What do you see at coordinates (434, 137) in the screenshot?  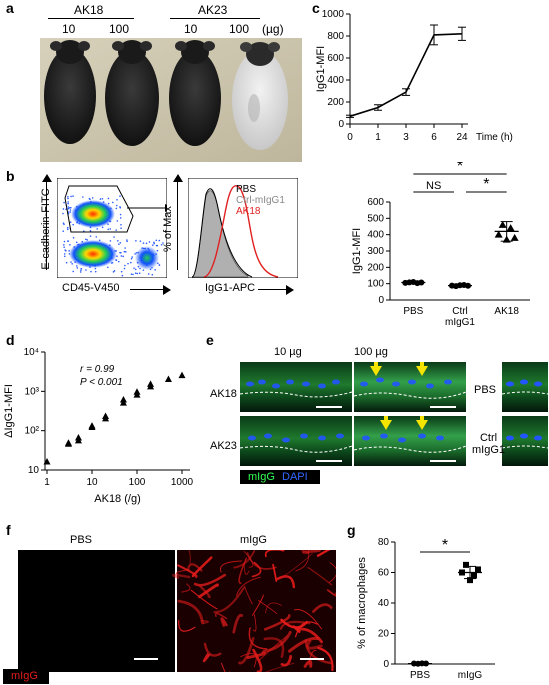 I see `x-tick-label: 6` at bounding box center [434, 137].